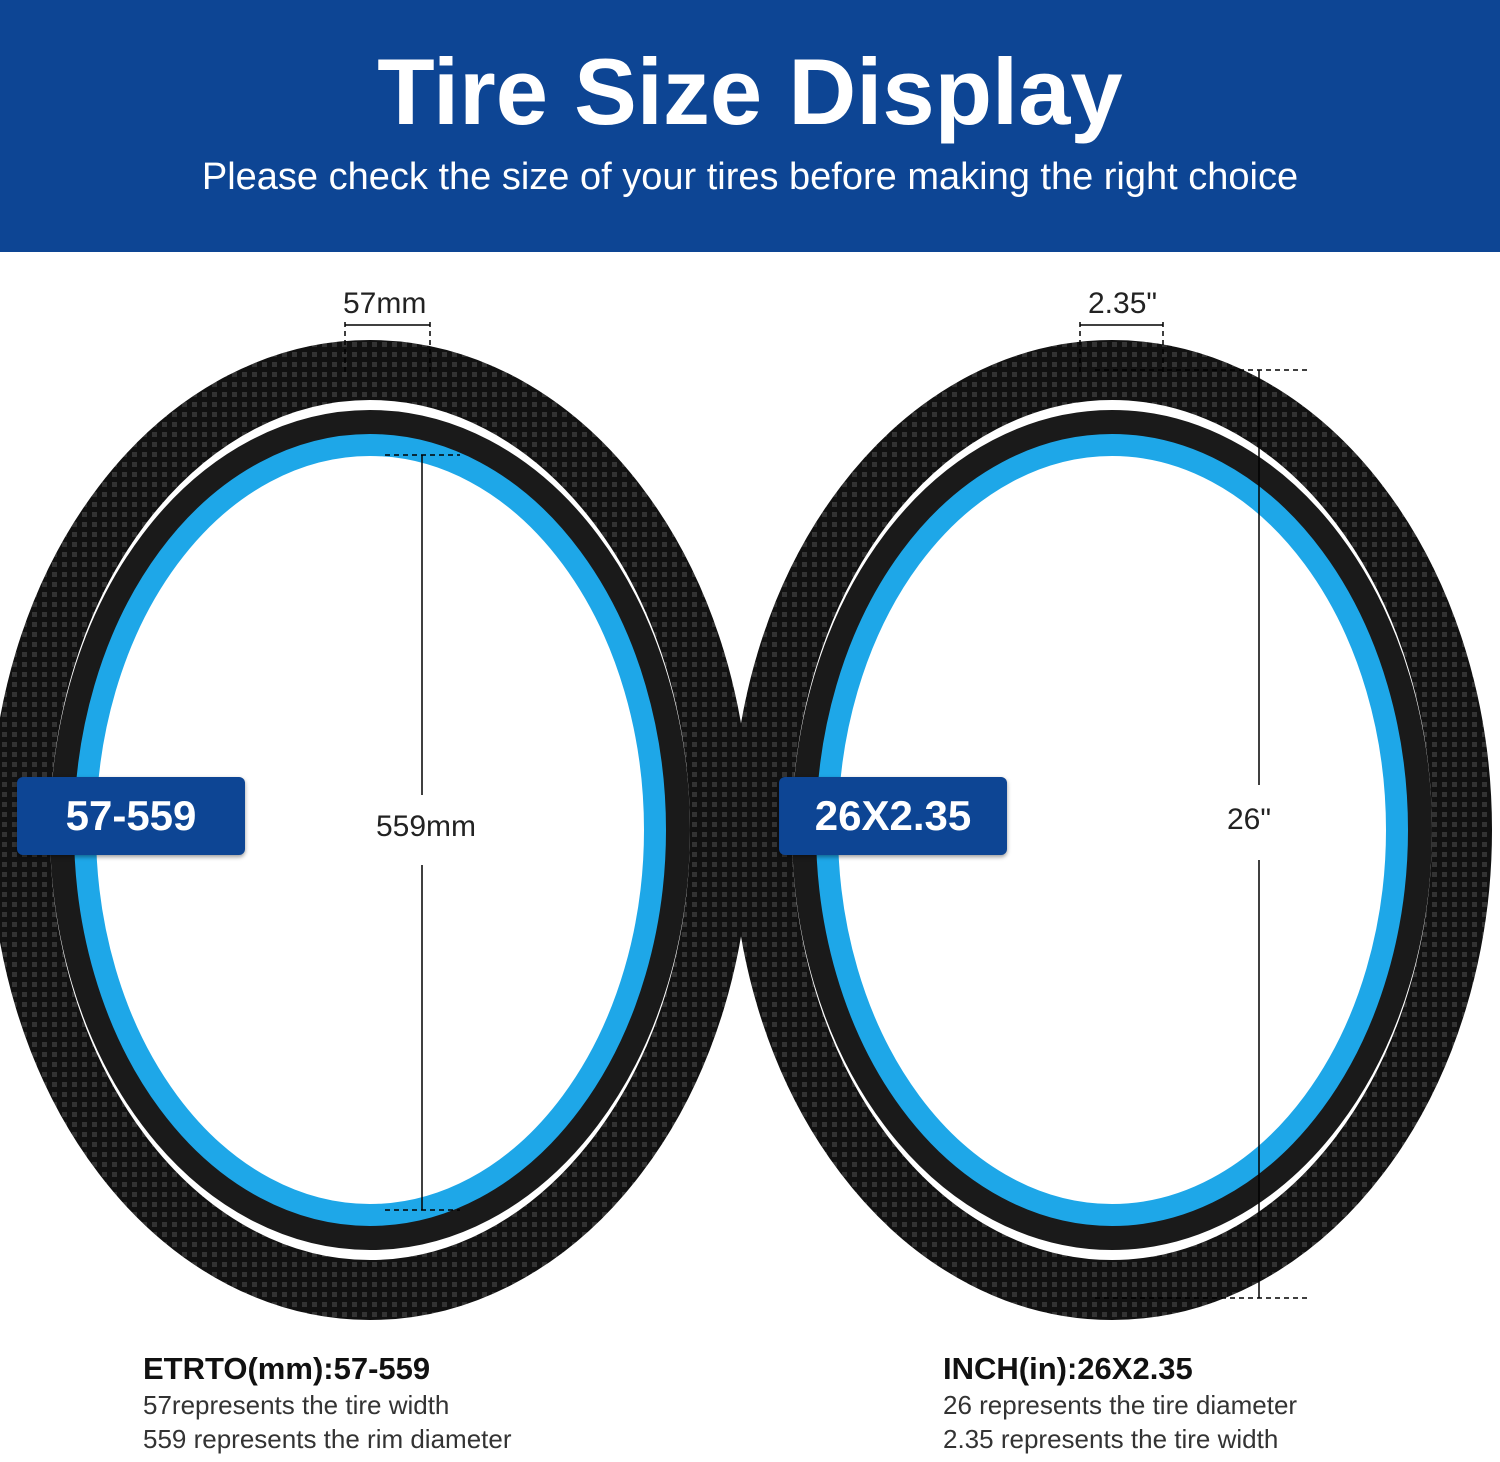 The height and width of the screenshot is (1462, 1500). What do you see at coordinates (296, 1405) in the screenshot?
I see `spec-line: 57represents the tire width` at bounding box center [296, 1405].